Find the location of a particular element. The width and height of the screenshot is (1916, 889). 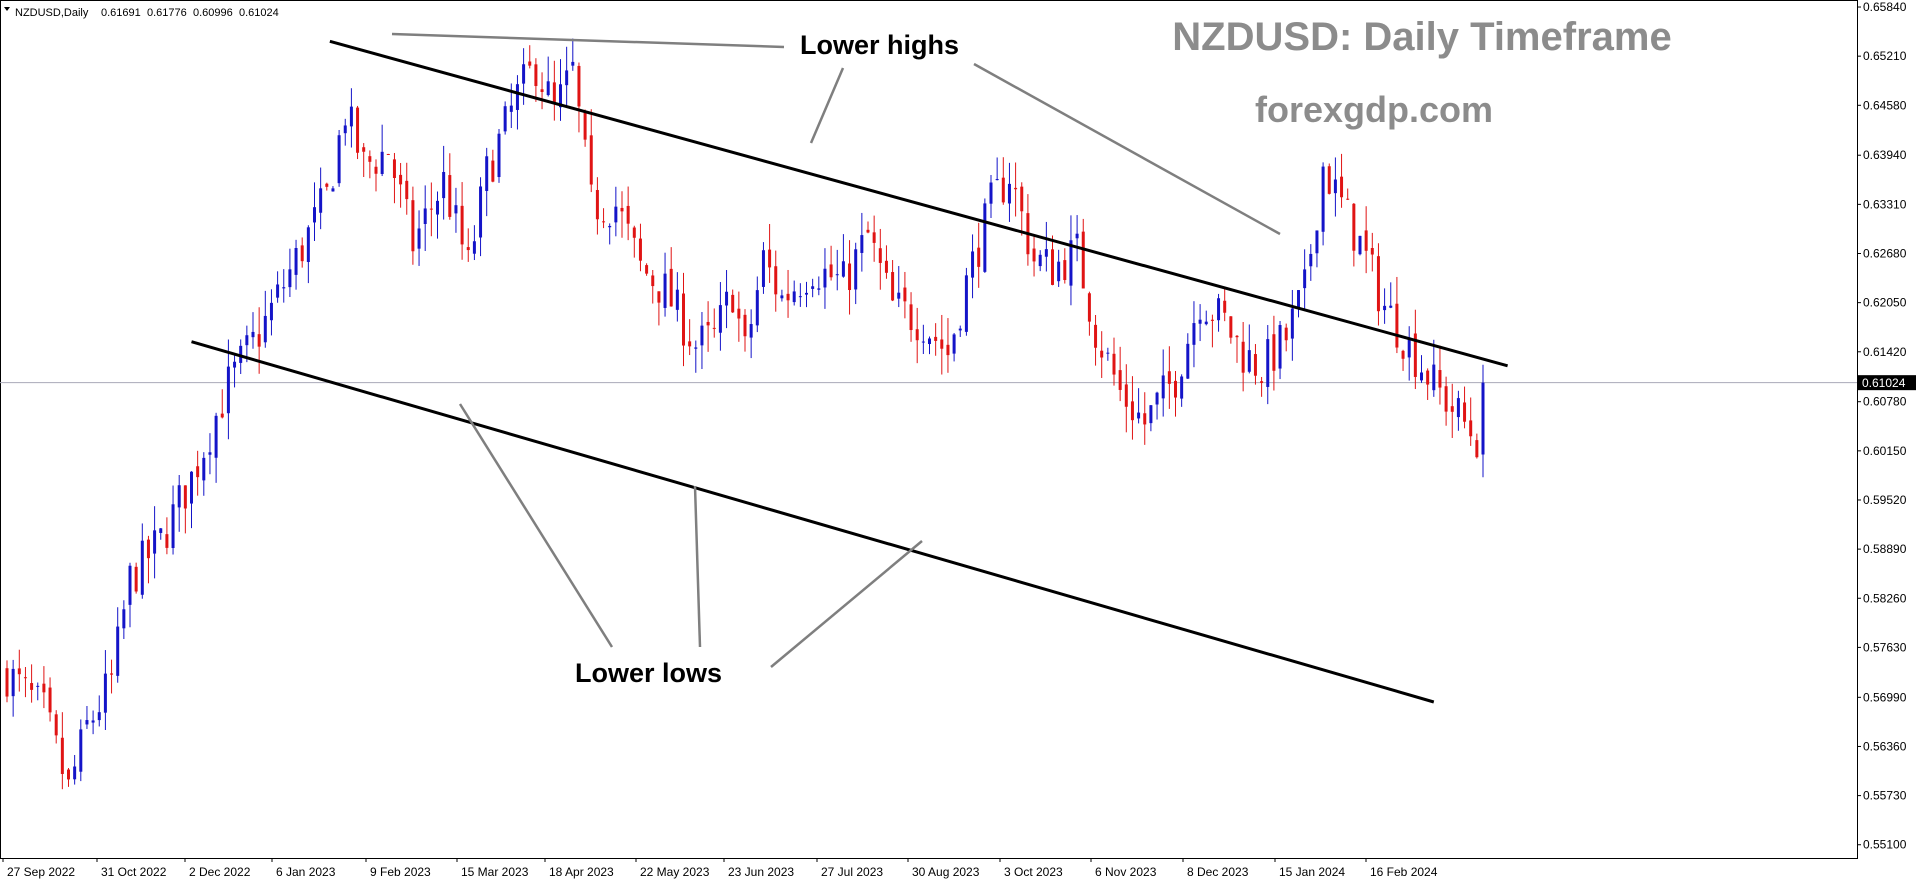

annotation-lower-highs: Lower highs is located at coordinates (879, 45).